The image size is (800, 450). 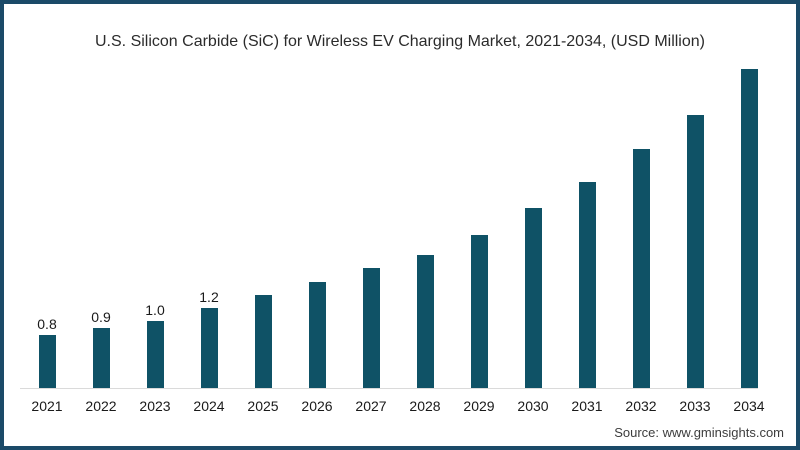 I want to click on x-tick-label-2034: 2034, so click(x=749, y=406).